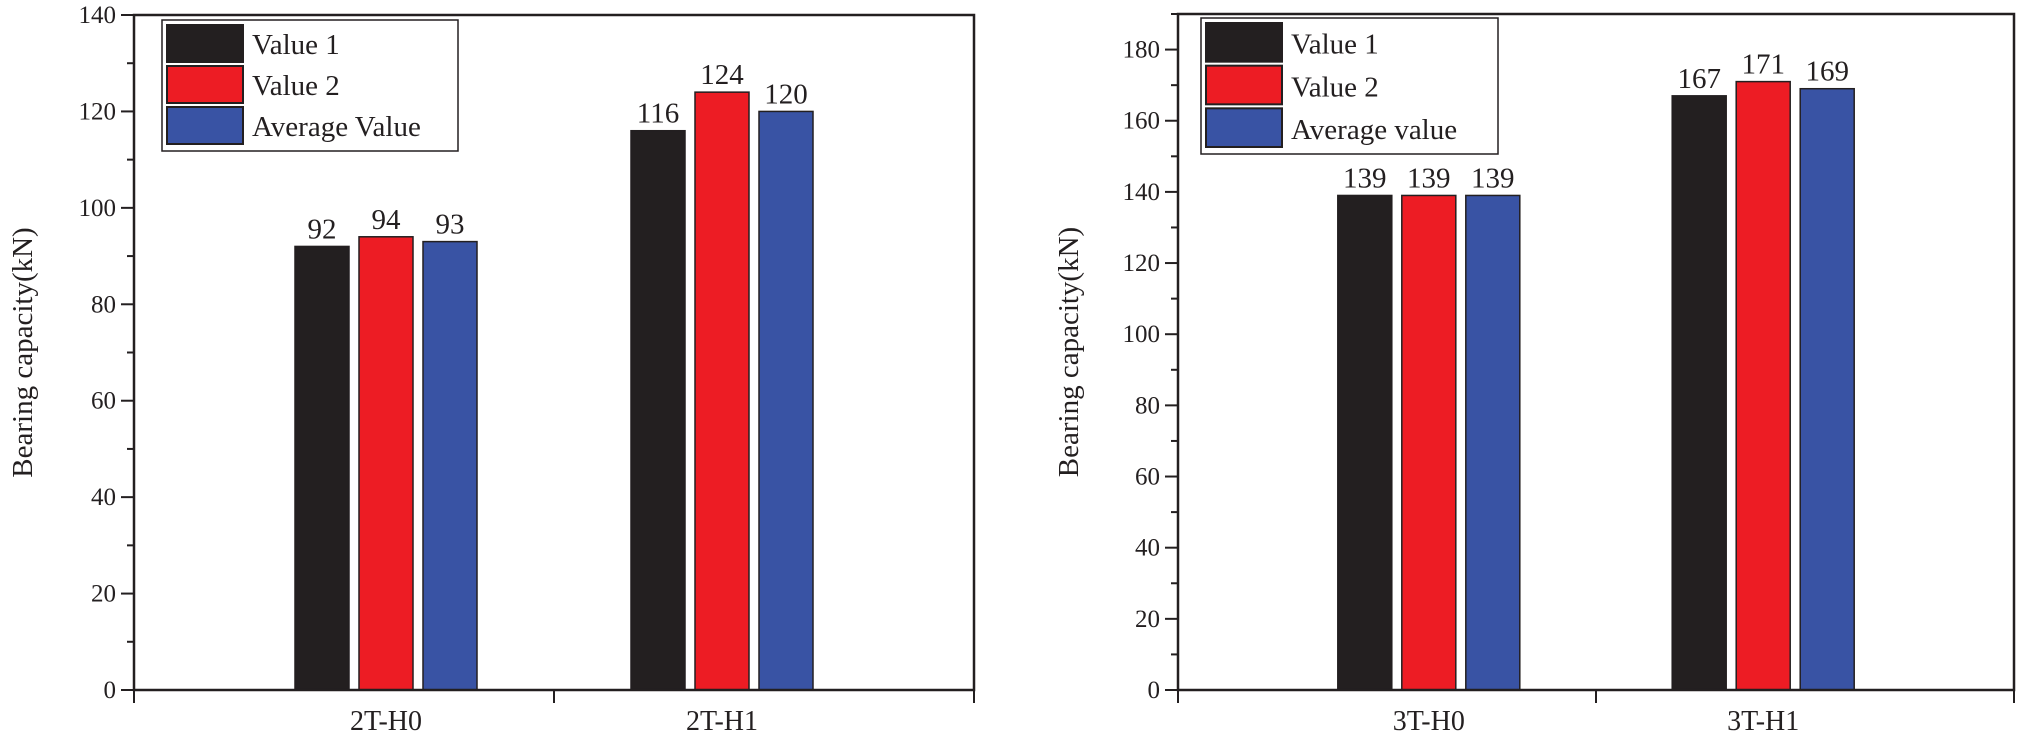  What do you see at coordinates (322, 229) in the screenshot?
I see `data-label: 92` at bounding box center [322, 229].